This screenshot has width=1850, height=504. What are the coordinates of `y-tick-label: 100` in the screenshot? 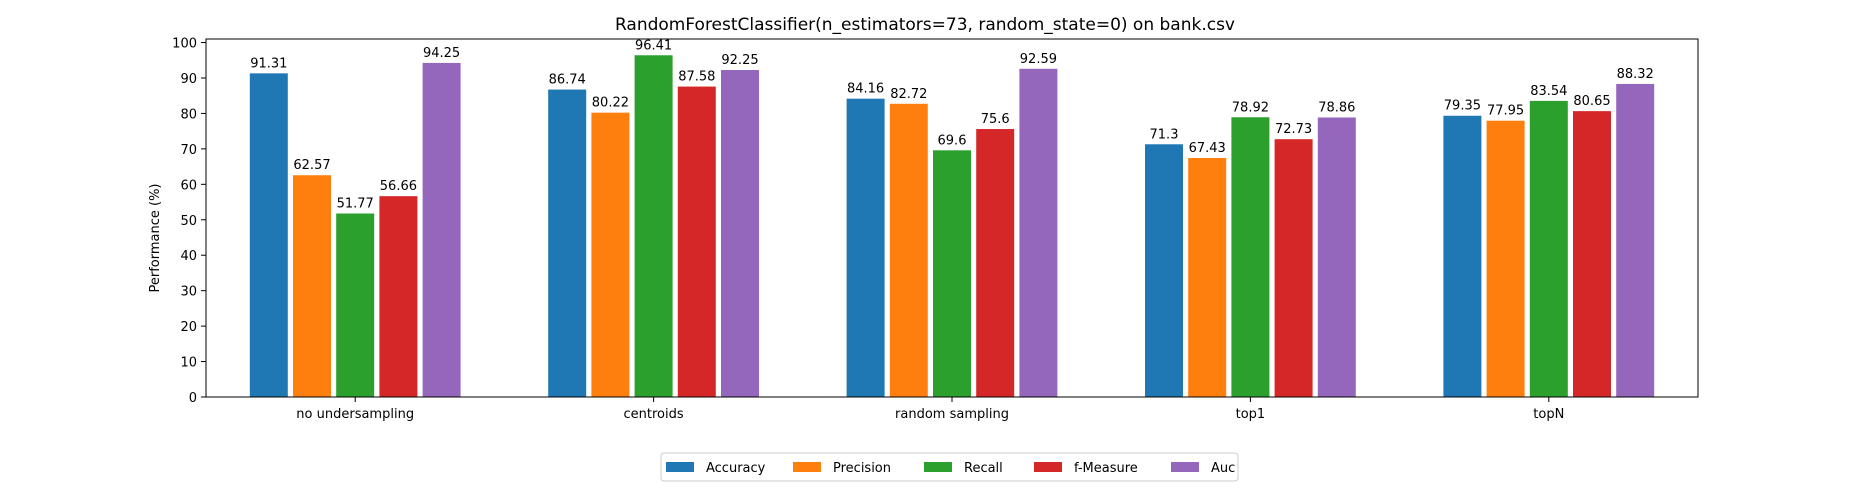 It's located at (184, 44).